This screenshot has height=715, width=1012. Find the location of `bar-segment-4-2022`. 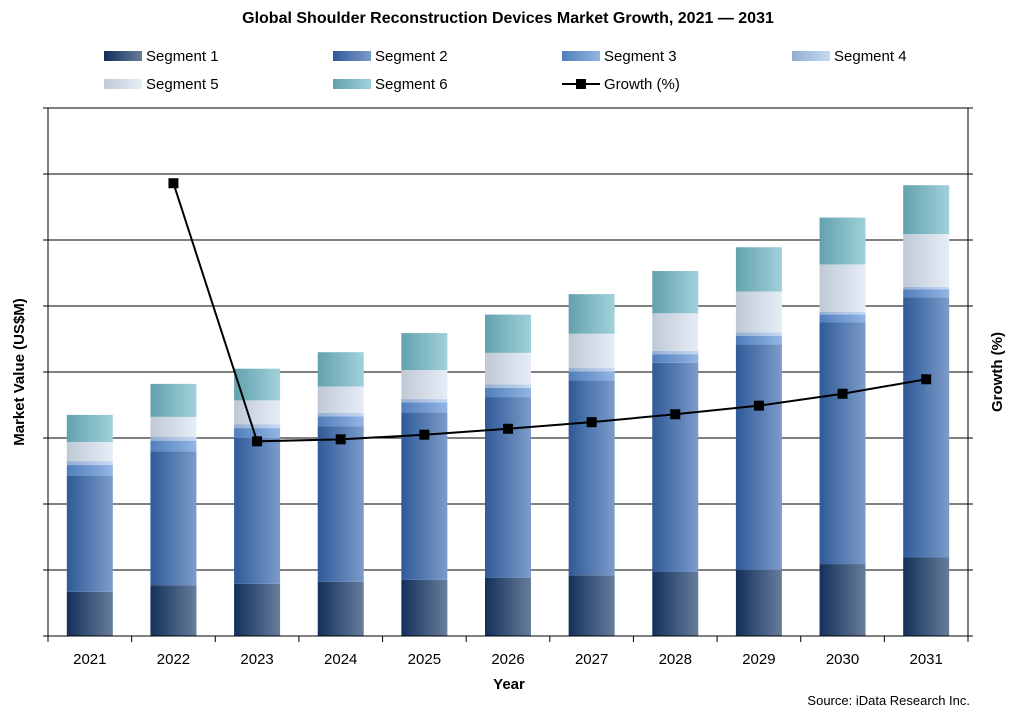

bar-segment-4-2022 is located at coordinates (173, 438).